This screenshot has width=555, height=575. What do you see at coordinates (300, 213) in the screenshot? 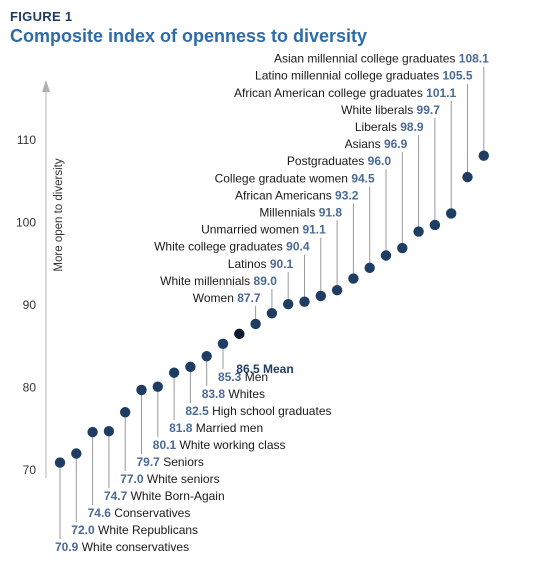
I see `data-label: Millennials 91.8` at bounding box center [300, 213].